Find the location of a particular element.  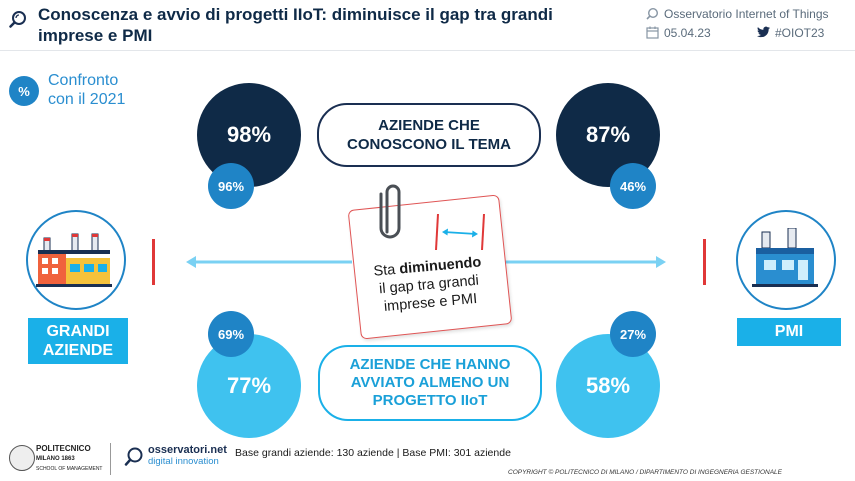

osservatori-logo-text: osservatori.net digital innovation is located at coordinates (187, 456).